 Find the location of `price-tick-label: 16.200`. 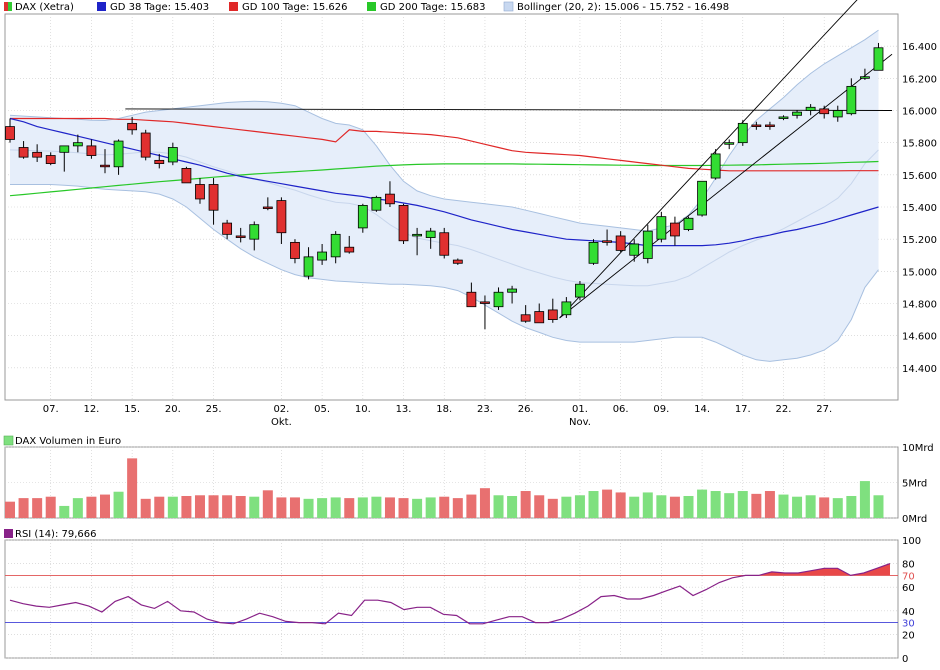

price-tick-label: 16.200 is located at coordinates (919, 79).